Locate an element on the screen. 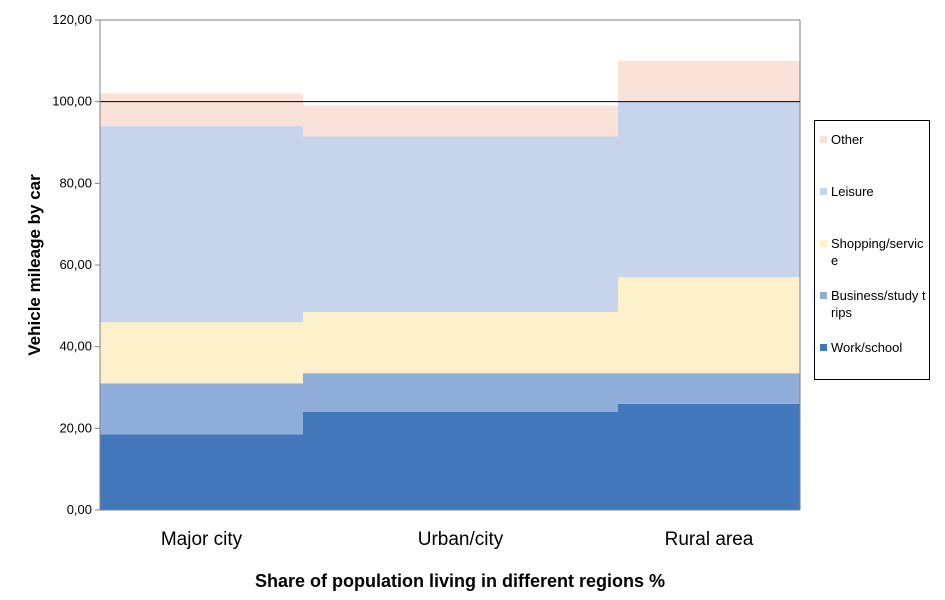  legend-label: Shopping/service is located at coordinates (877, 252).